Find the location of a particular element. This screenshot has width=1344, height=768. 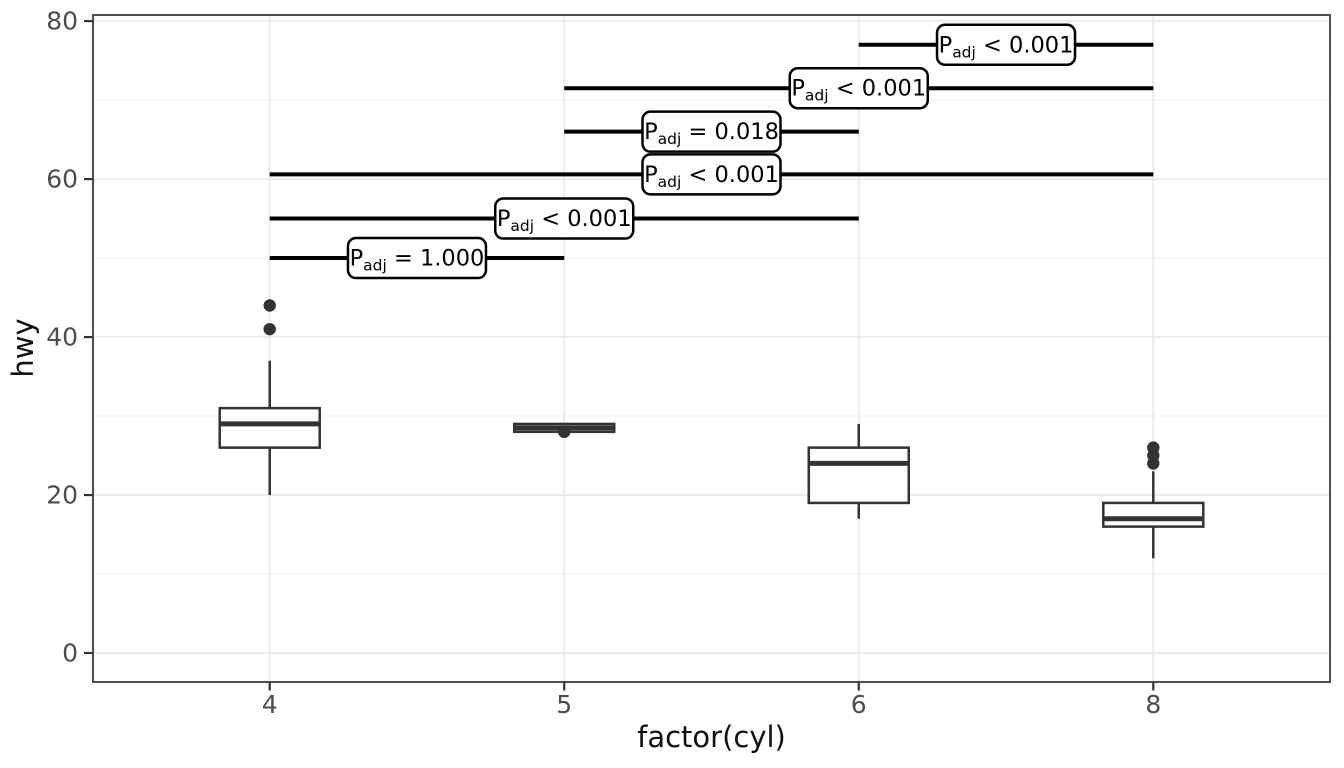

significance-bracket-4-8: Padj < 0.001 is located at coordinates (711, 174).